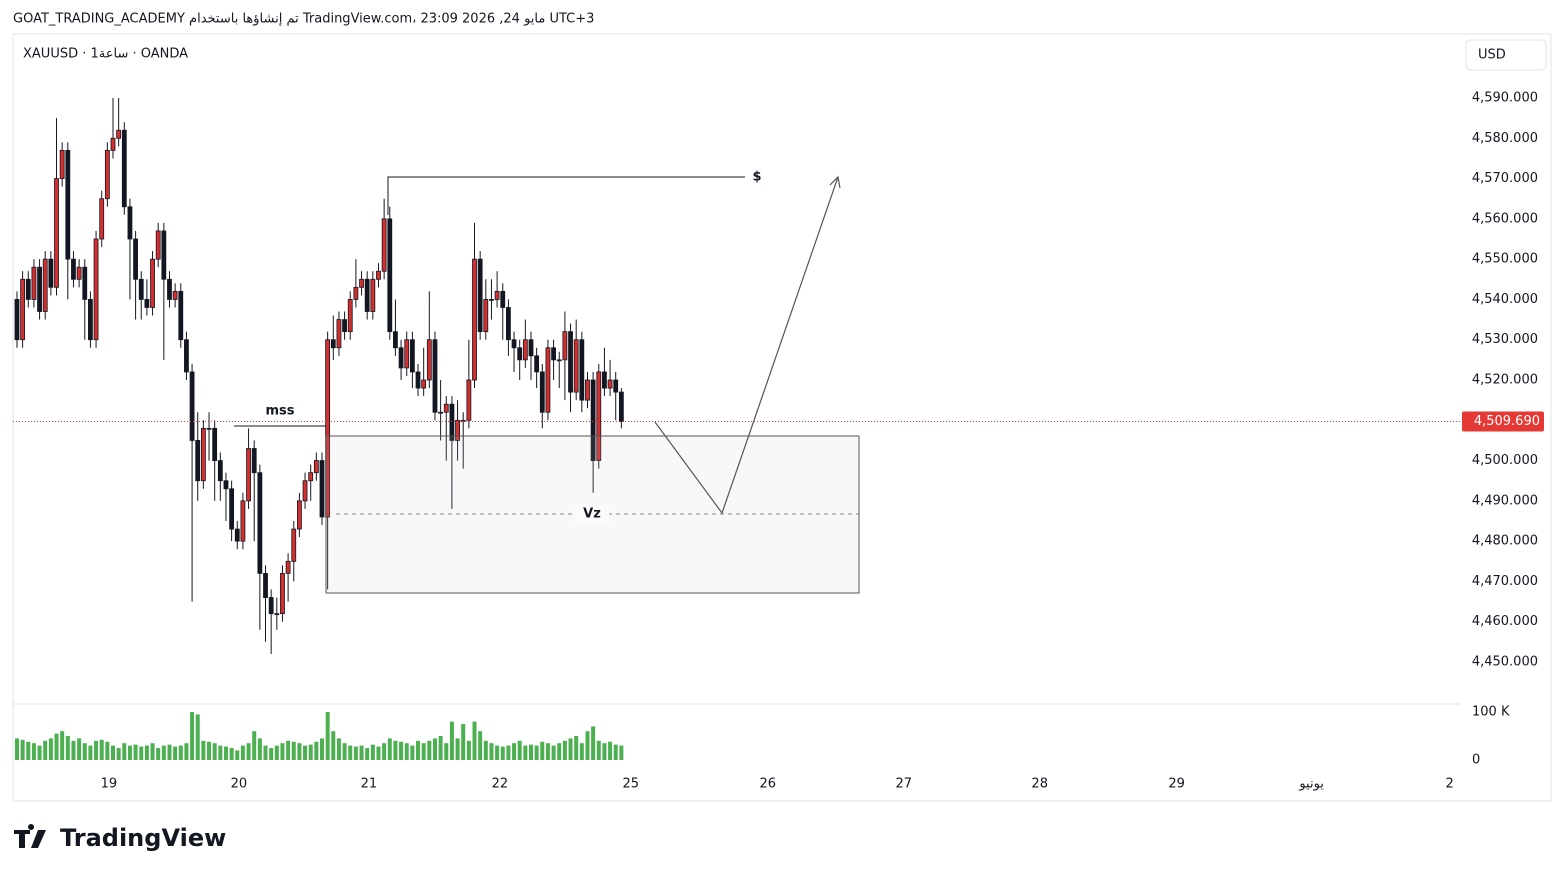 Image resolution: width=1564 pixels, height=880 pixels. Describe the element at coordinates (120, 838) in the screenshot. I see `logo: TradingView` at that location.